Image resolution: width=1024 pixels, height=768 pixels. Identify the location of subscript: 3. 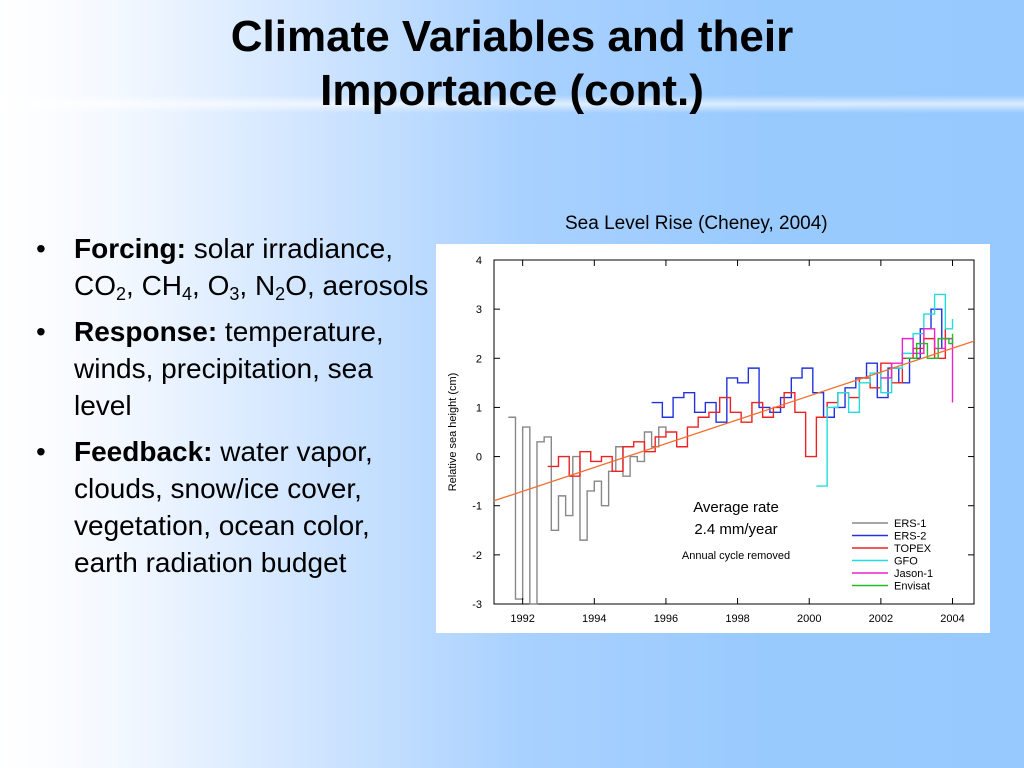
(234, 294).